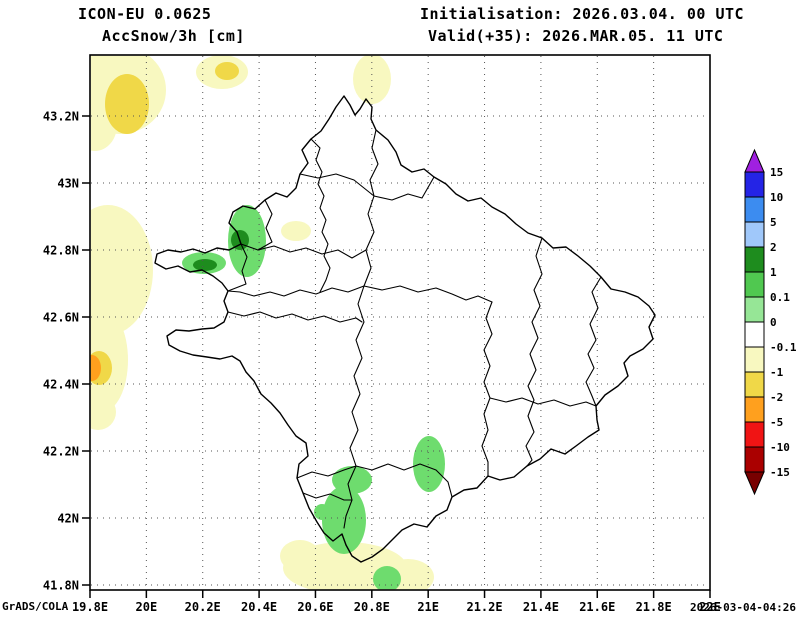 The image size is (800, 618). What do you see at coordinates (780, 472) in the screenshot?
I see `colorbar-label: -15` at bounding box center [780, 472].